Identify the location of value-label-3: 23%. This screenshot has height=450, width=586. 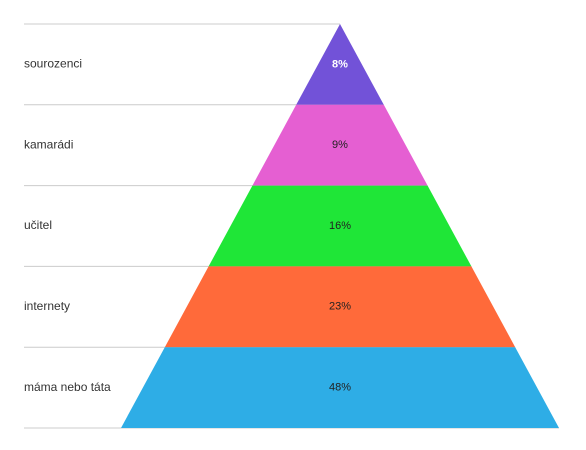
(340, 307).